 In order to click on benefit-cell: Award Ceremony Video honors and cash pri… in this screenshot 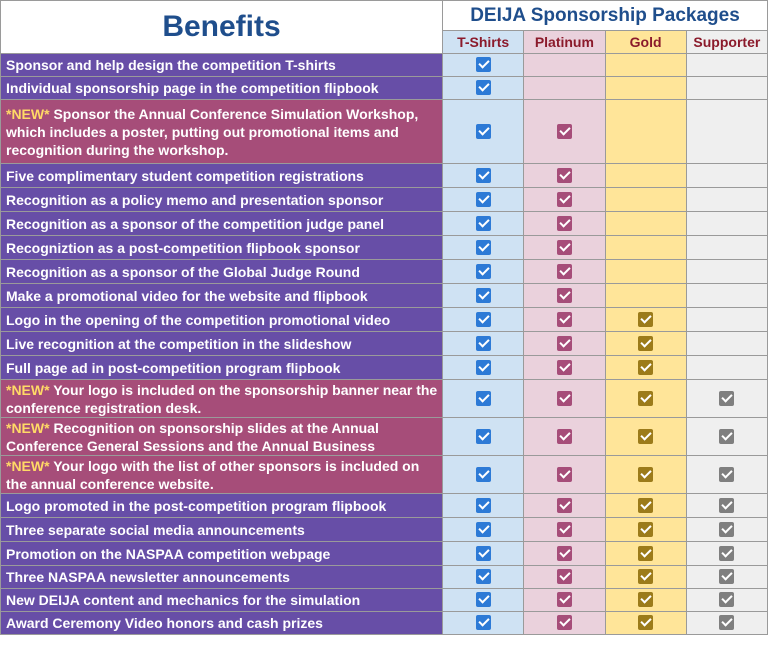, I will do `click(221, 623)`.